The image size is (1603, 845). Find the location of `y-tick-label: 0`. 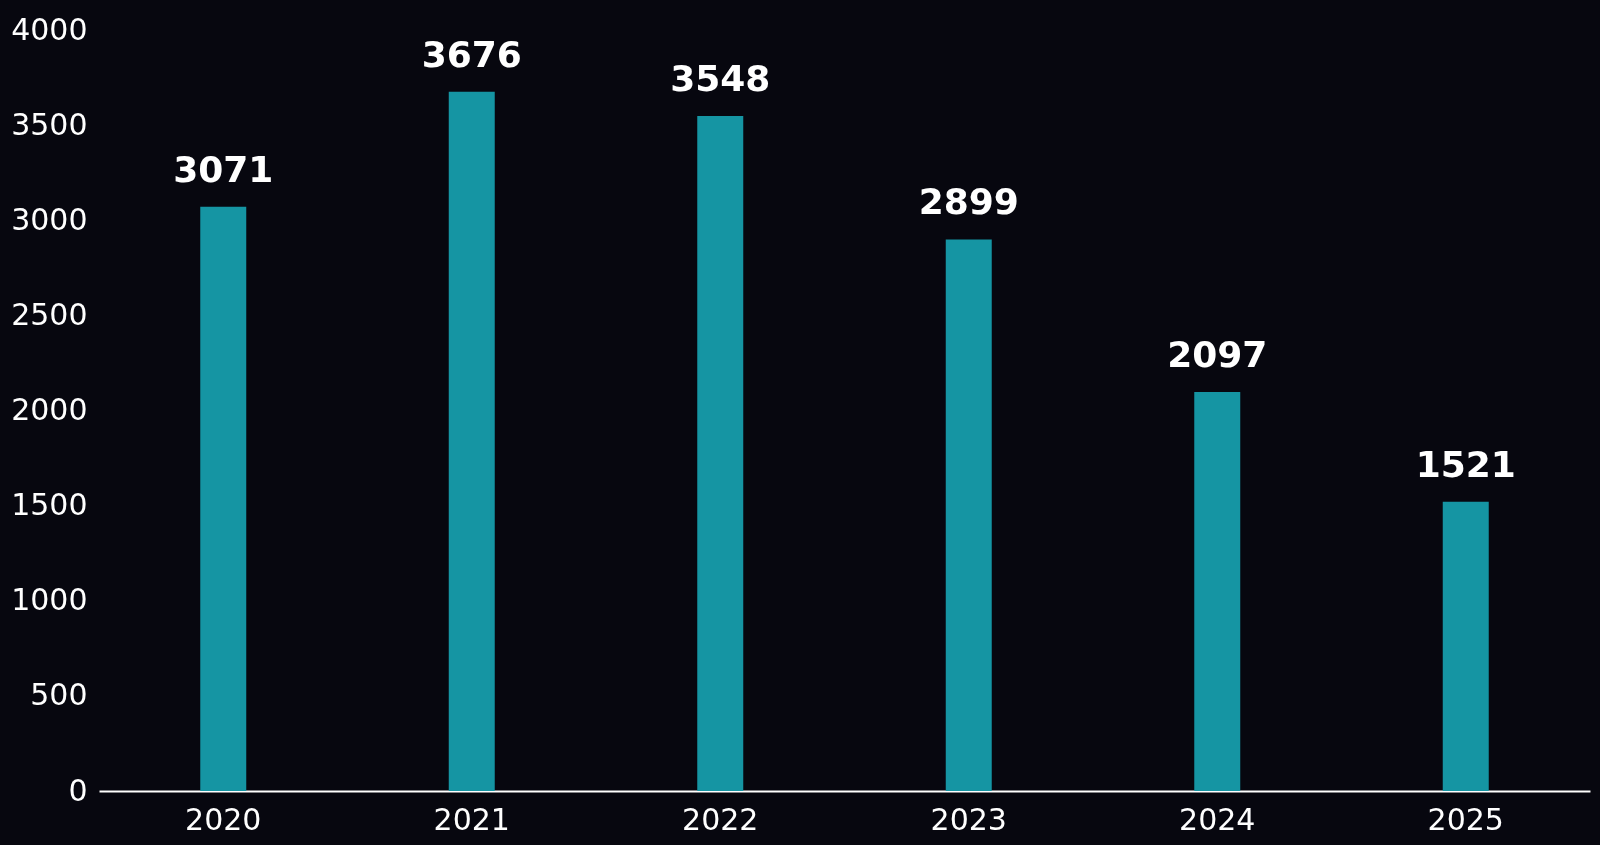

y-tick-label: 0 is located at coordinates (78, 790).